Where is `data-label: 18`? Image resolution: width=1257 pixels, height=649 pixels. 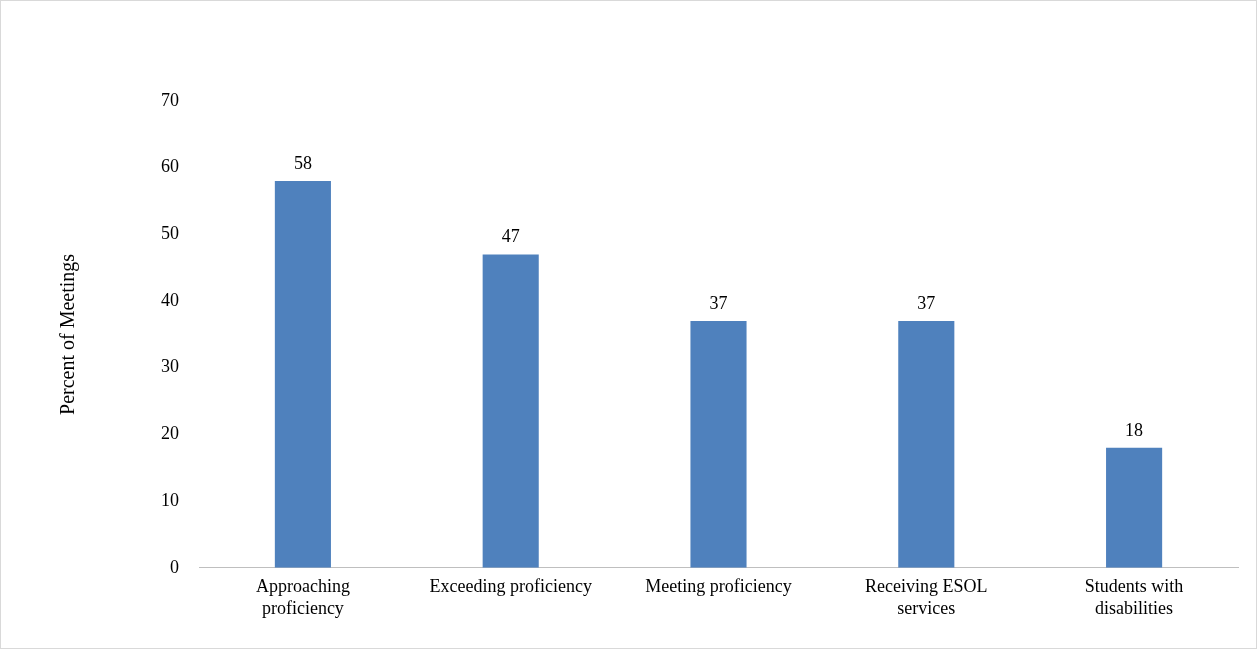
data-label: 18 is located at coordinates (1134, 429).